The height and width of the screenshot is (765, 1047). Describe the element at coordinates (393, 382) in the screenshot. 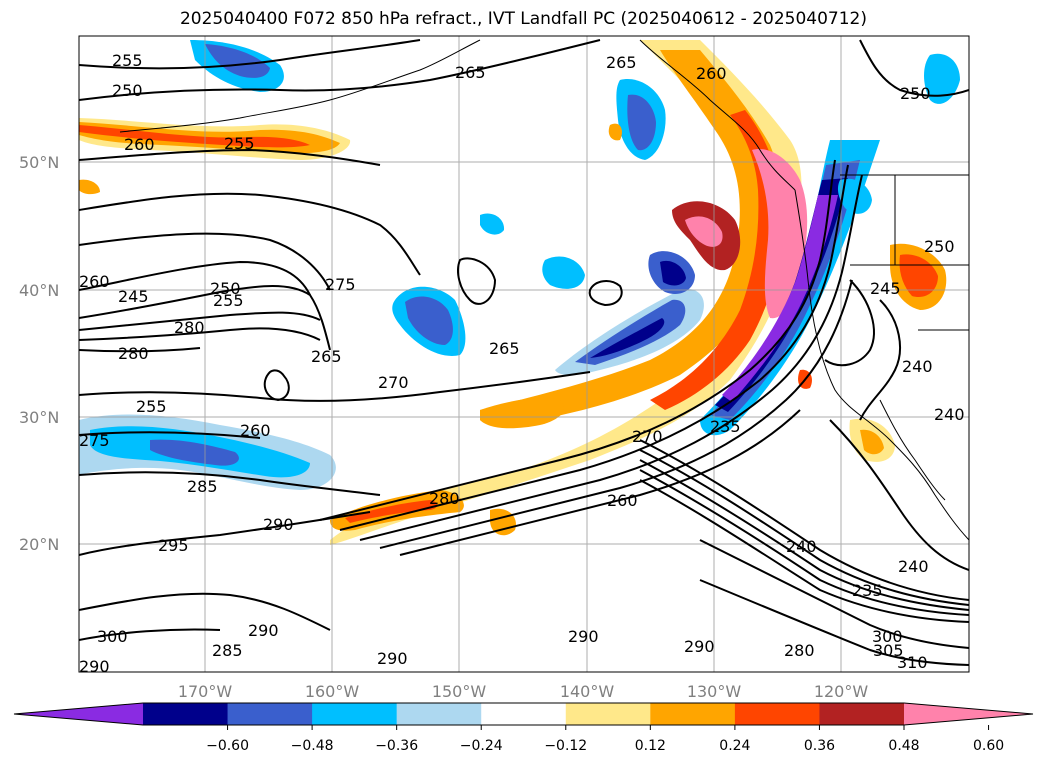

I see `contour-label: 270` at that location.